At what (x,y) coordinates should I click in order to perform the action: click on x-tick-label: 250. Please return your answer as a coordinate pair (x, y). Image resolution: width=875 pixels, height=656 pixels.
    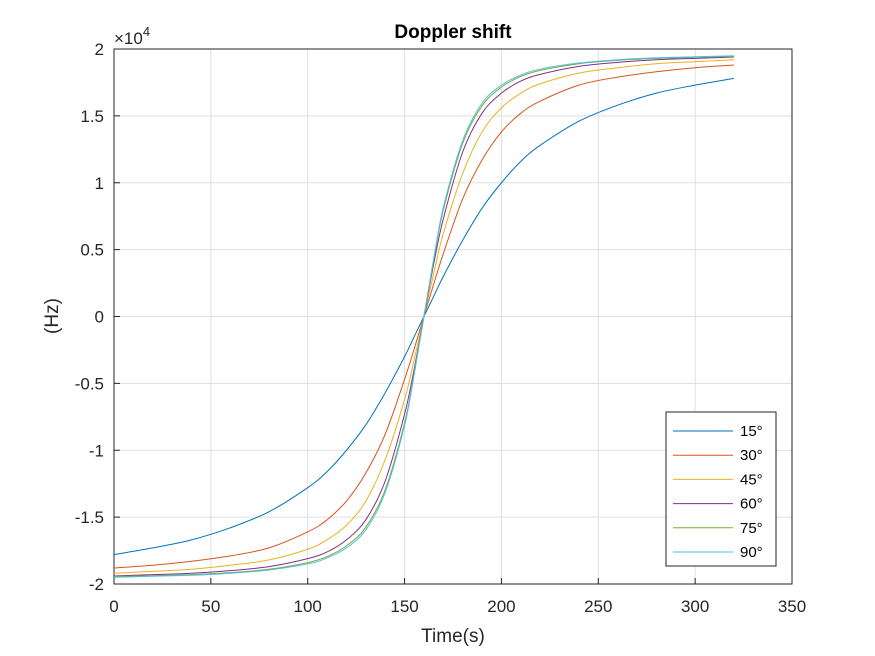
    Looking at the image, I should click on (598, 606).